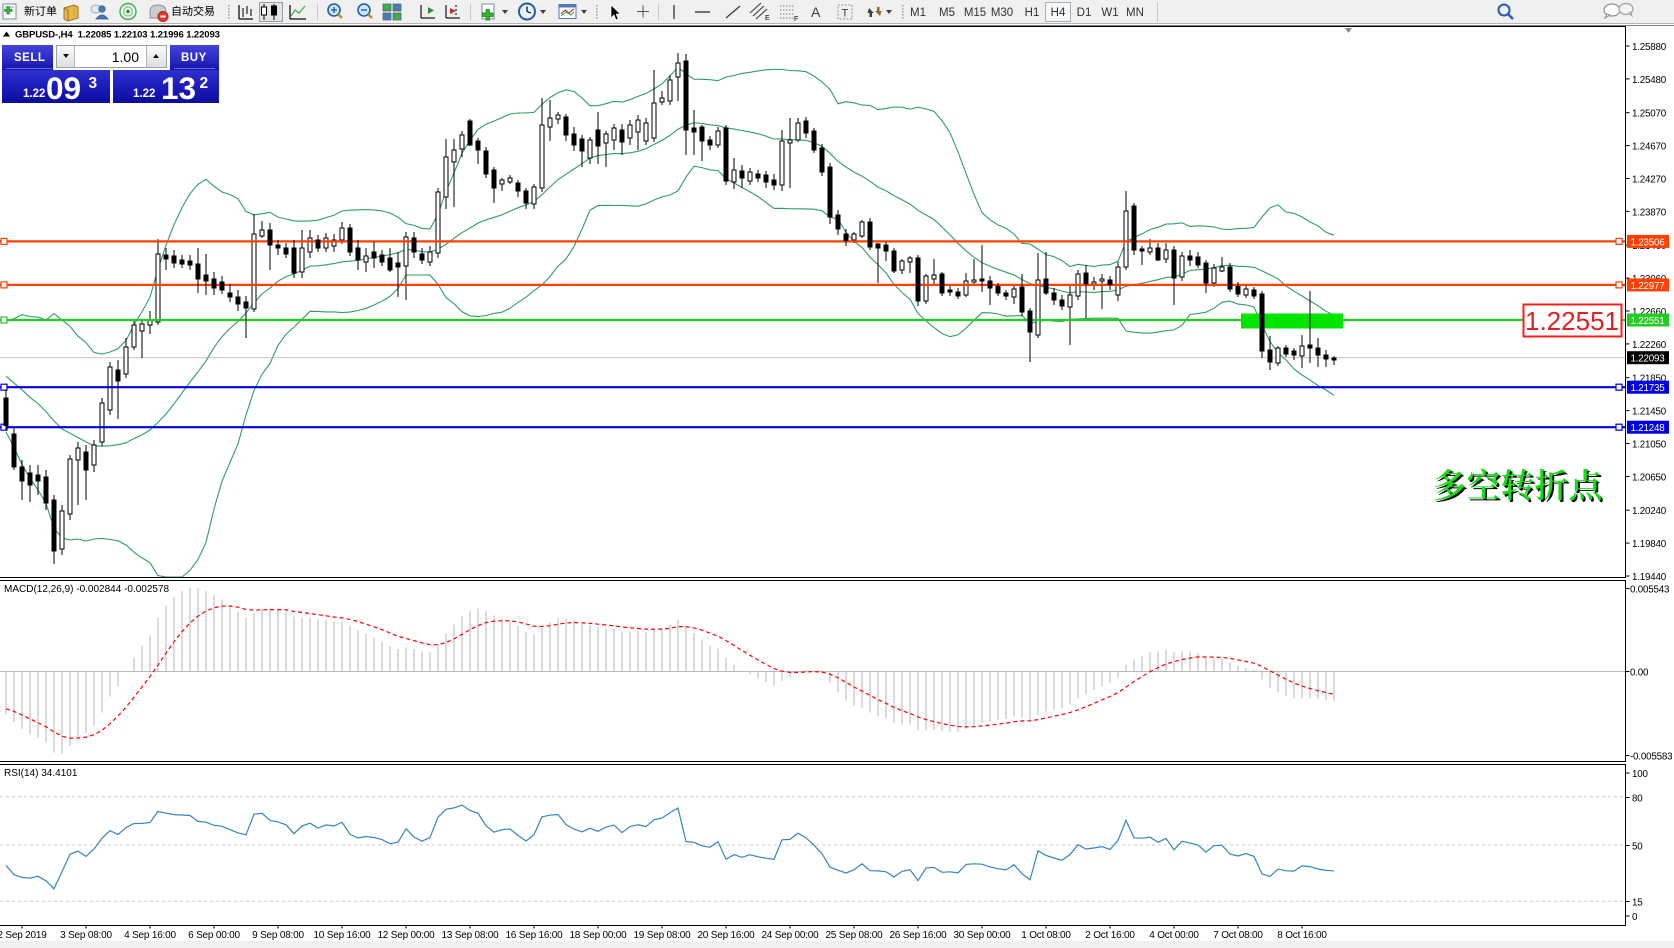  Describe the element at coordinates (406, 935) in the screenshot. I see `svg-text: 12 Sep 00:00` at that location.